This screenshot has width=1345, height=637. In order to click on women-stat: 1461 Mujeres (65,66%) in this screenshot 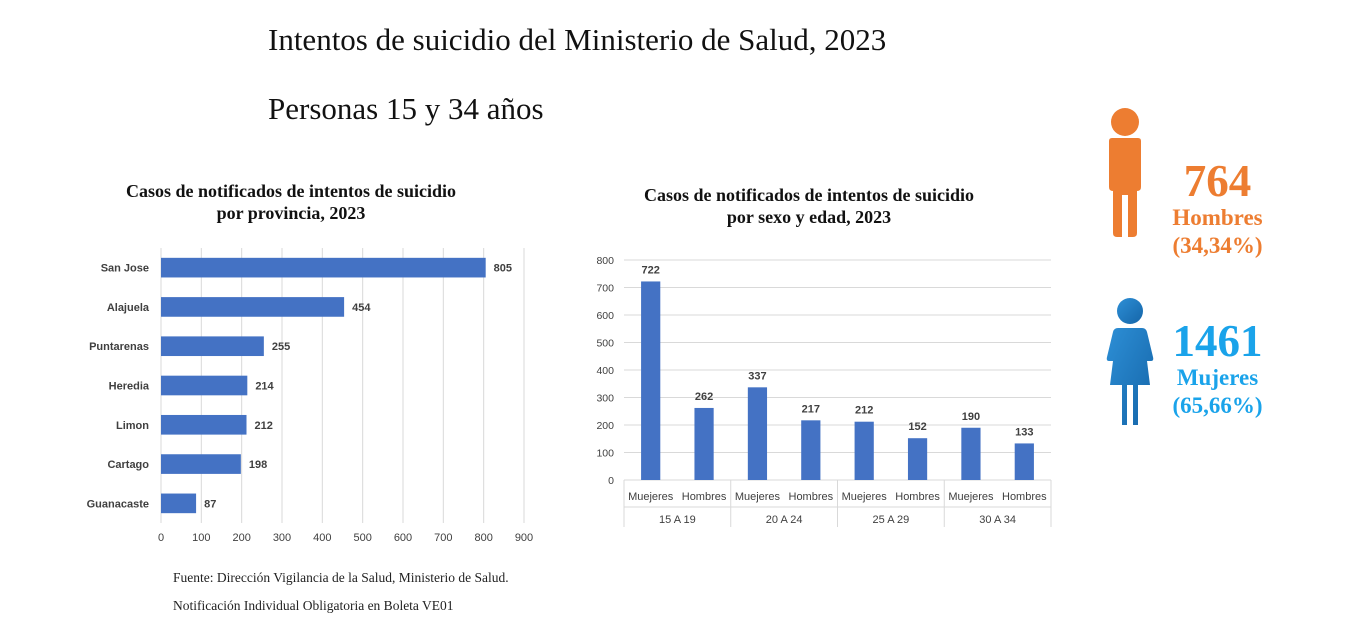, I will do `click(1217, 369)`.